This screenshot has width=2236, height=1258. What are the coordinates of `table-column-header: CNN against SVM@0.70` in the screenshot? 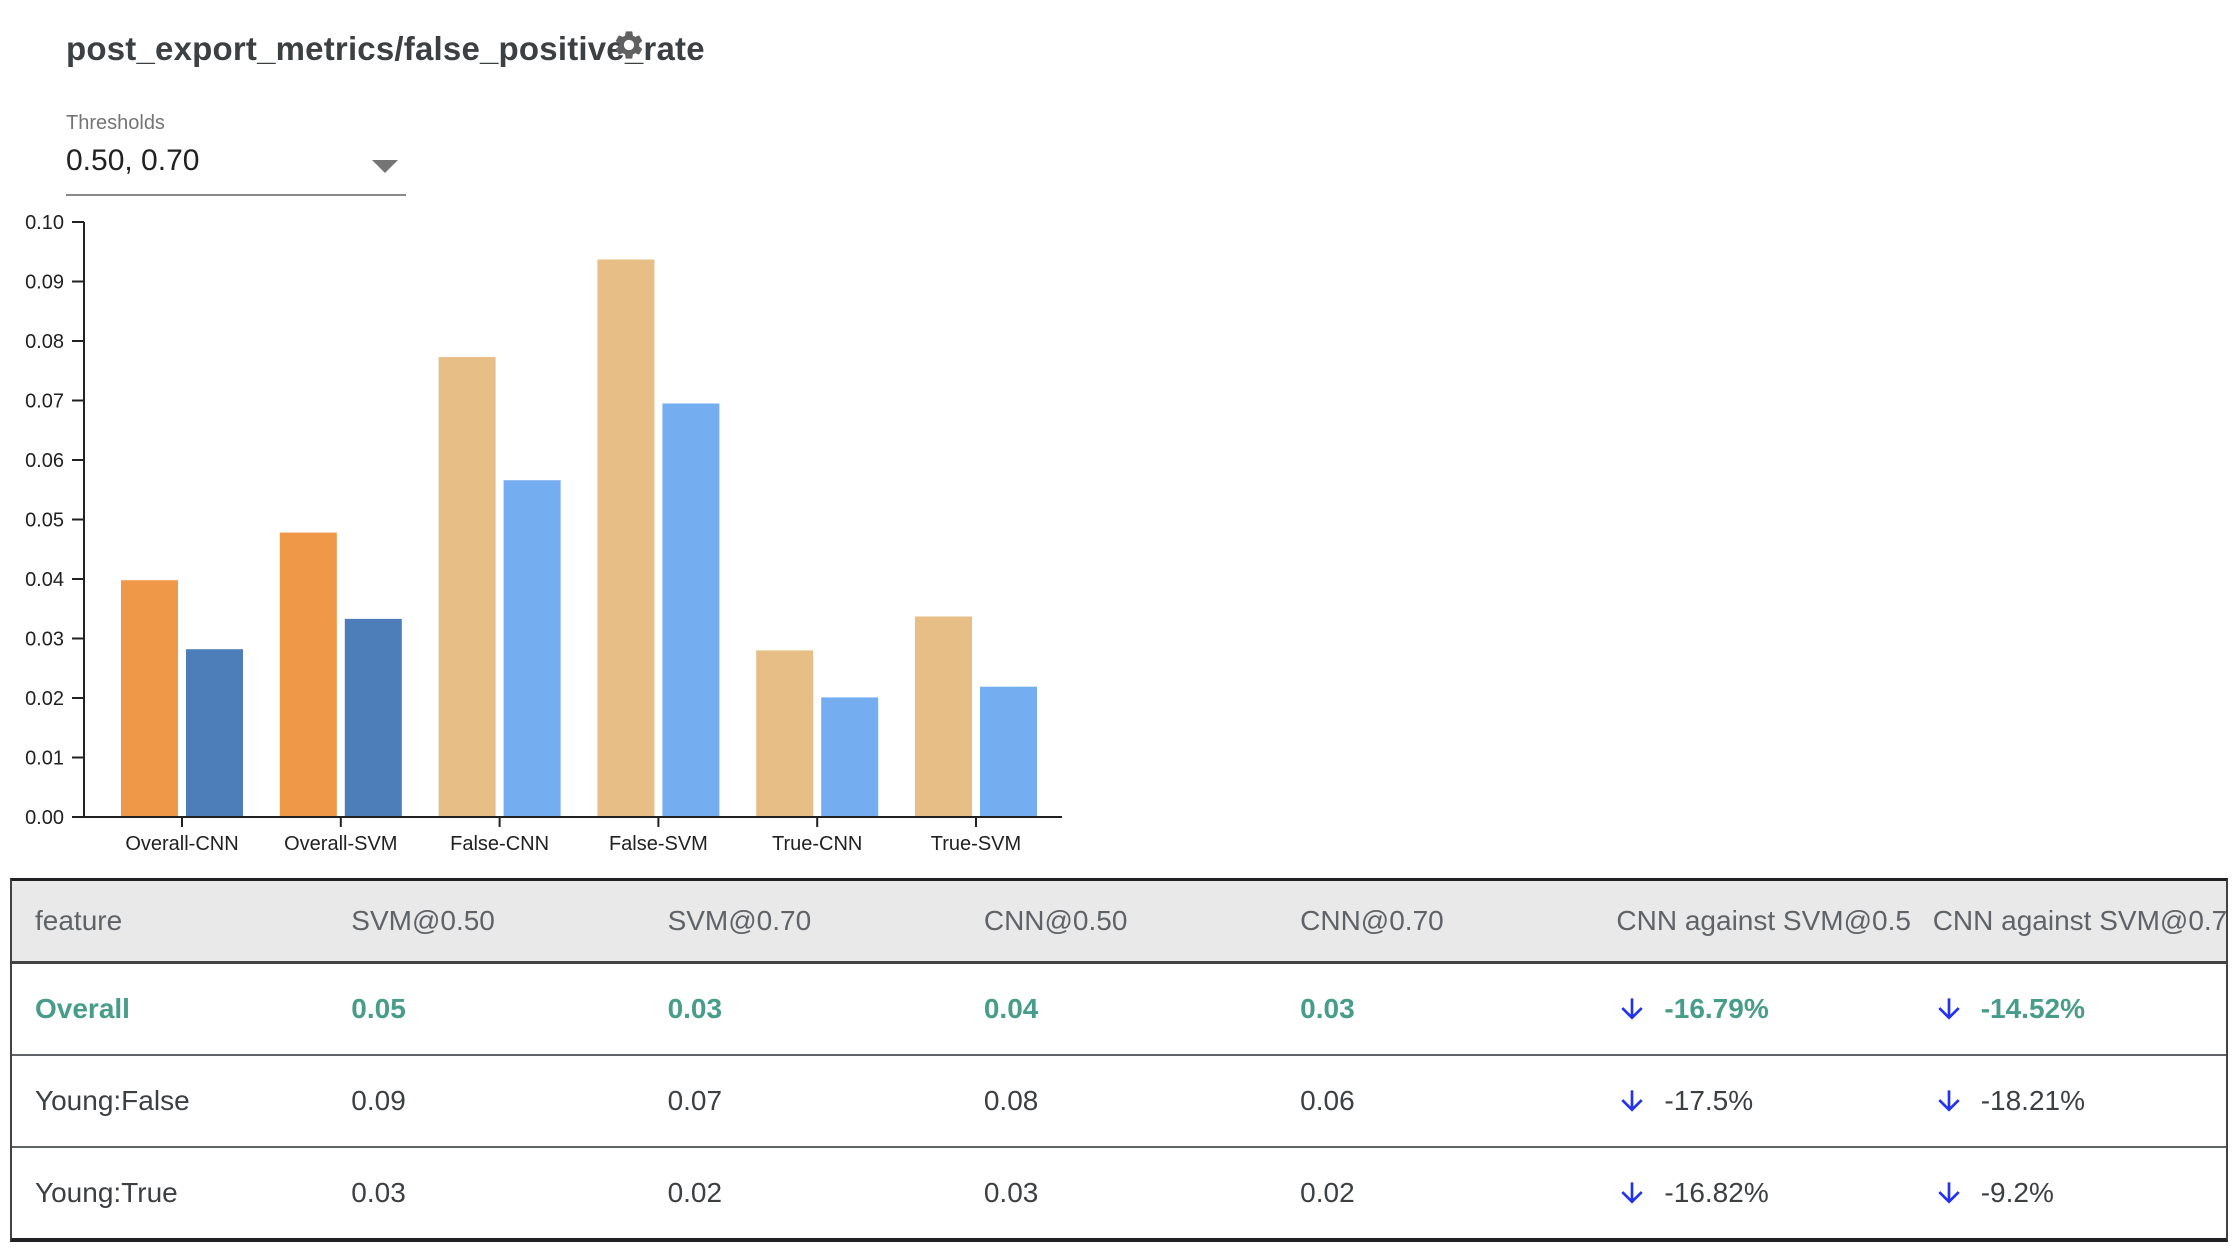 It's located at (2079, 920).